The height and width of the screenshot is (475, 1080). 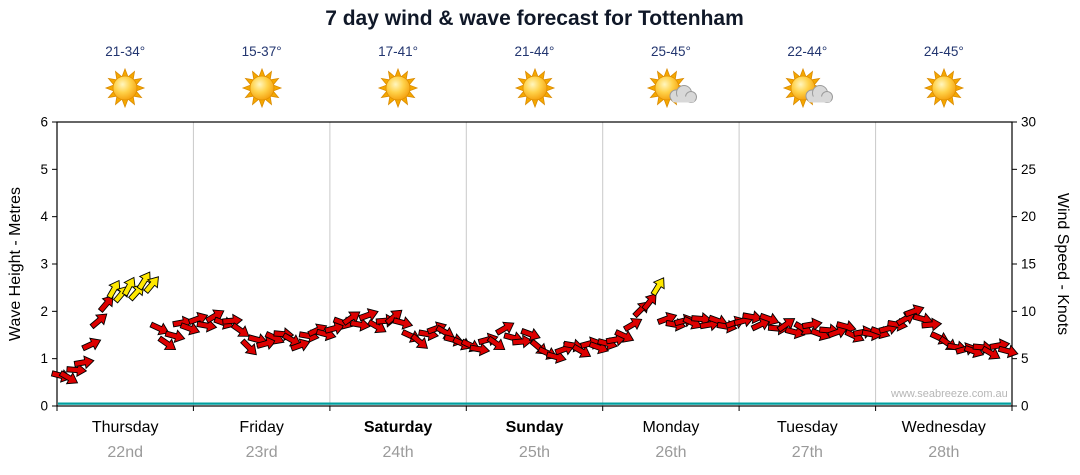 What do you see at coordinates (261, 452) in the screenshot?
I see `day-date: 23rd` at bounding box center [261, 452].